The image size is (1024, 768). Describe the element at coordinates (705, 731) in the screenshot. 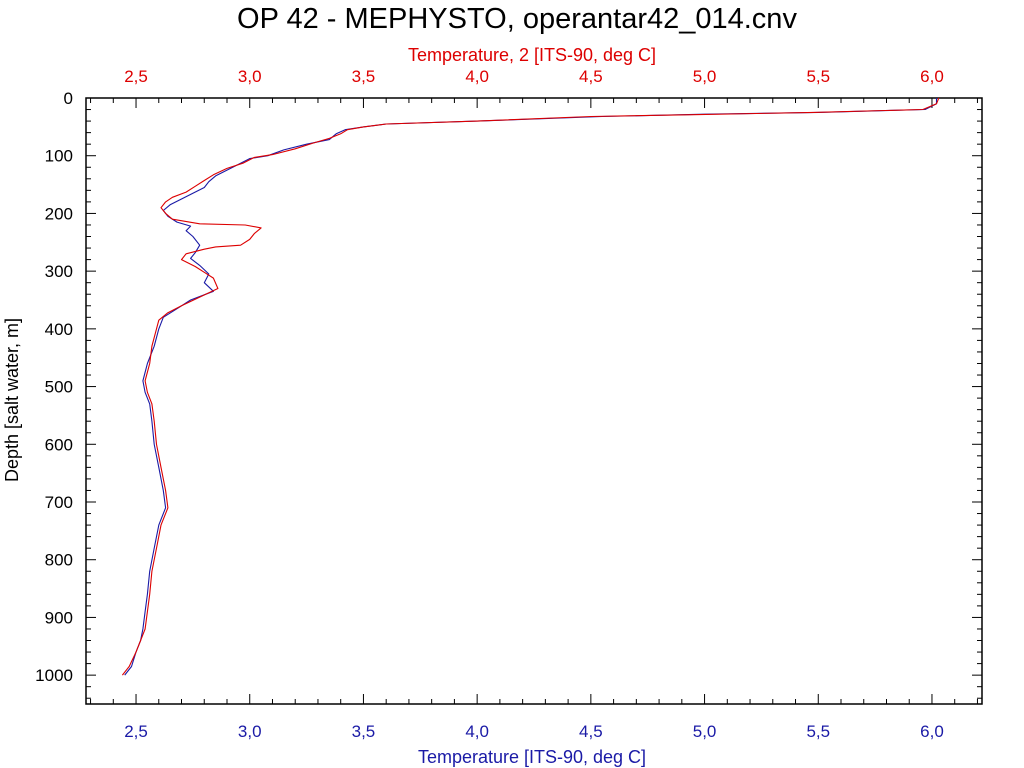

I see `x-bottom-tick-label: 5,0` at that location.